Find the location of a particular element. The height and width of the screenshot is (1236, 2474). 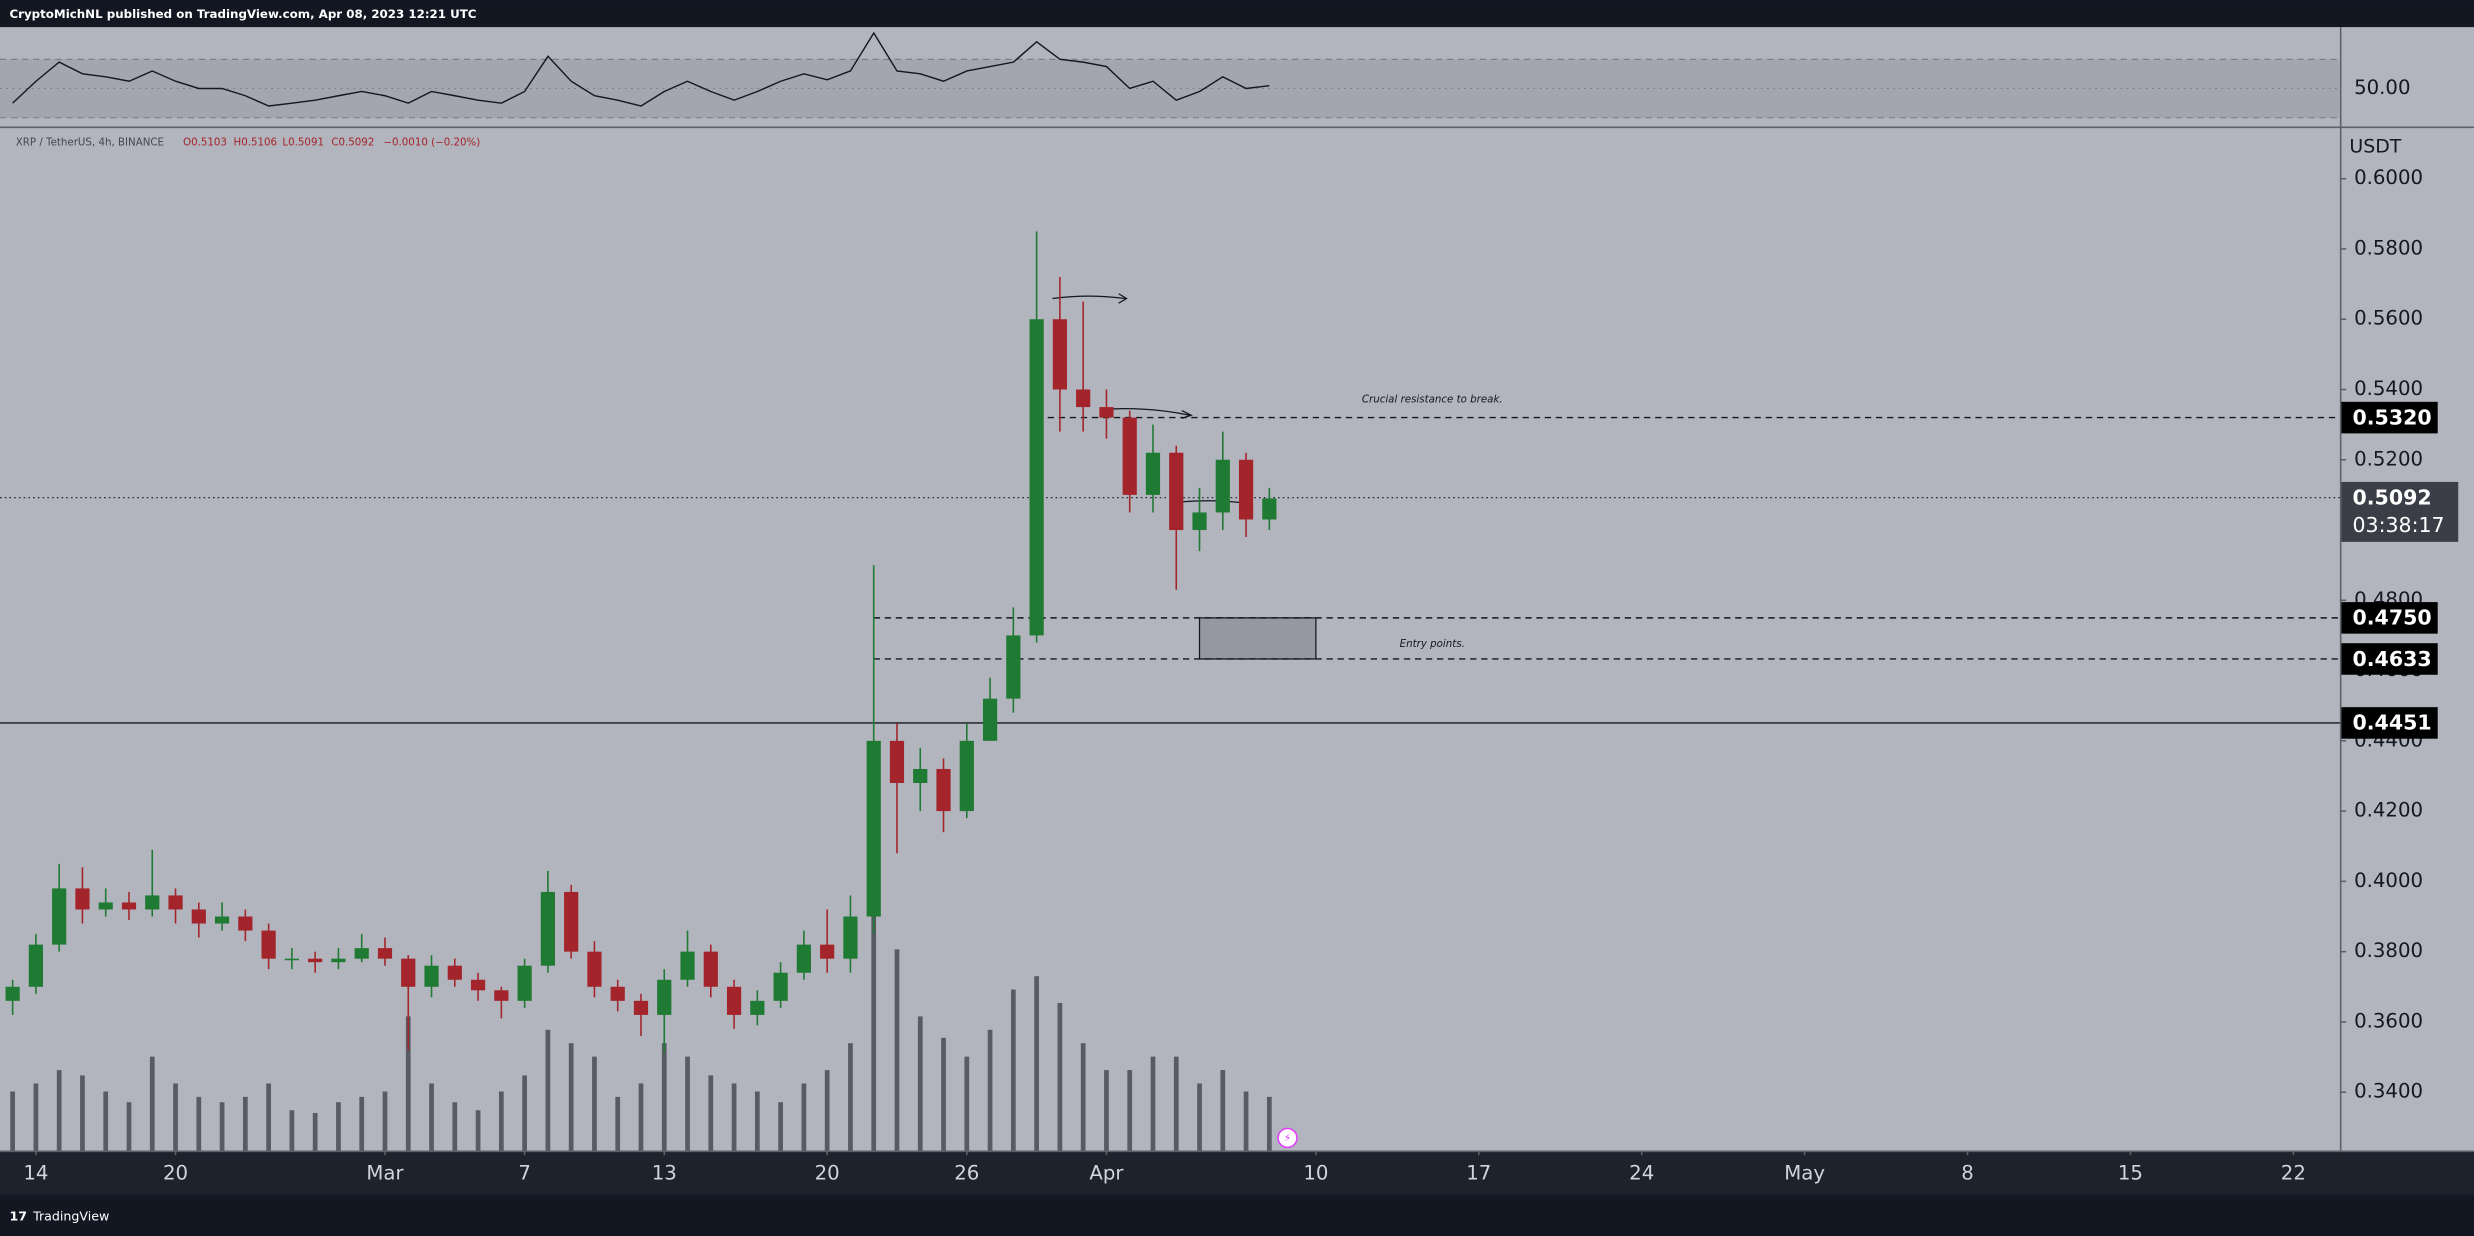

current-price-label: 0.5092 is located at coordinates (2392, 497).